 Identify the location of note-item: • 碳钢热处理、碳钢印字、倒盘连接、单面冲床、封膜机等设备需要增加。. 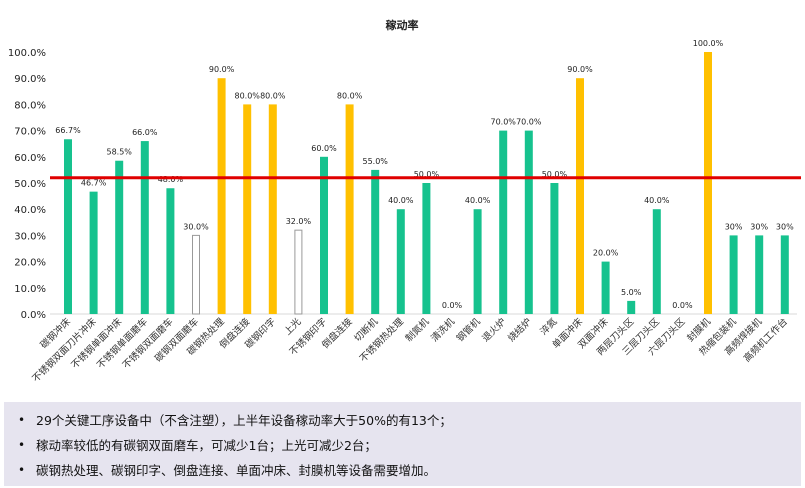
(402, 470).